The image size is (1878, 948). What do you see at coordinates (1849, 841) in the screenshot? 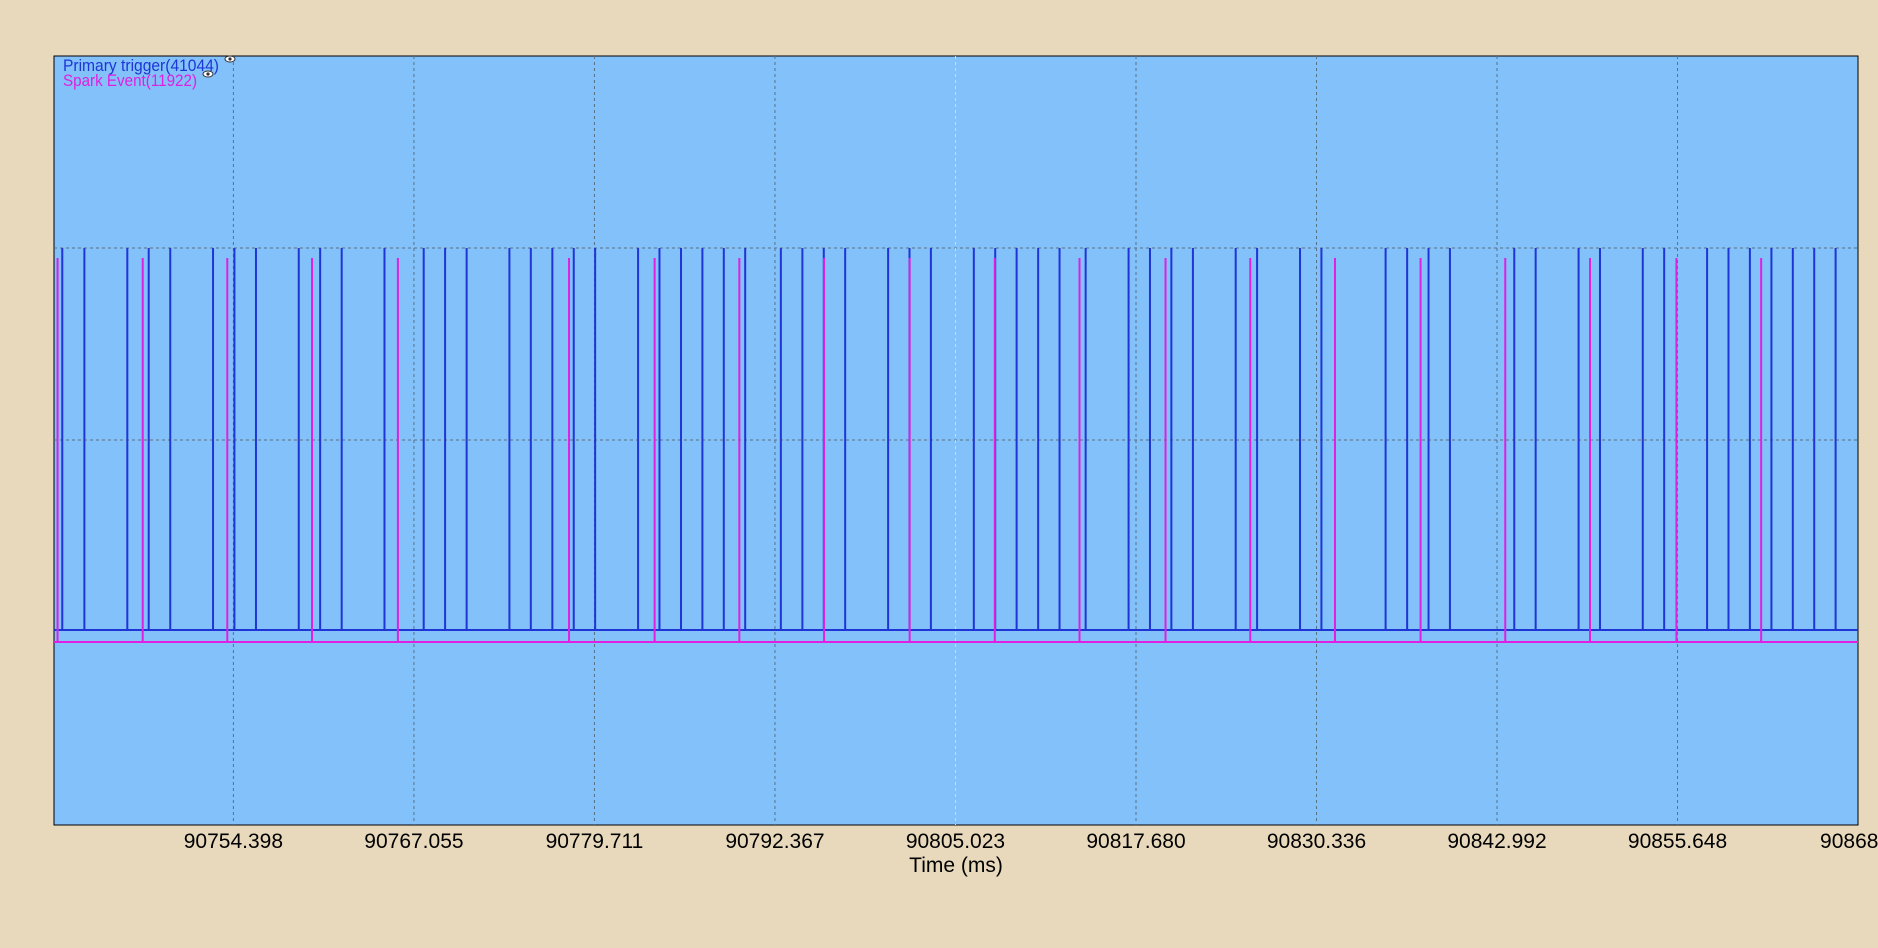
I see `x-tick-label: 90868.3` at bounding box center [1849, 841].